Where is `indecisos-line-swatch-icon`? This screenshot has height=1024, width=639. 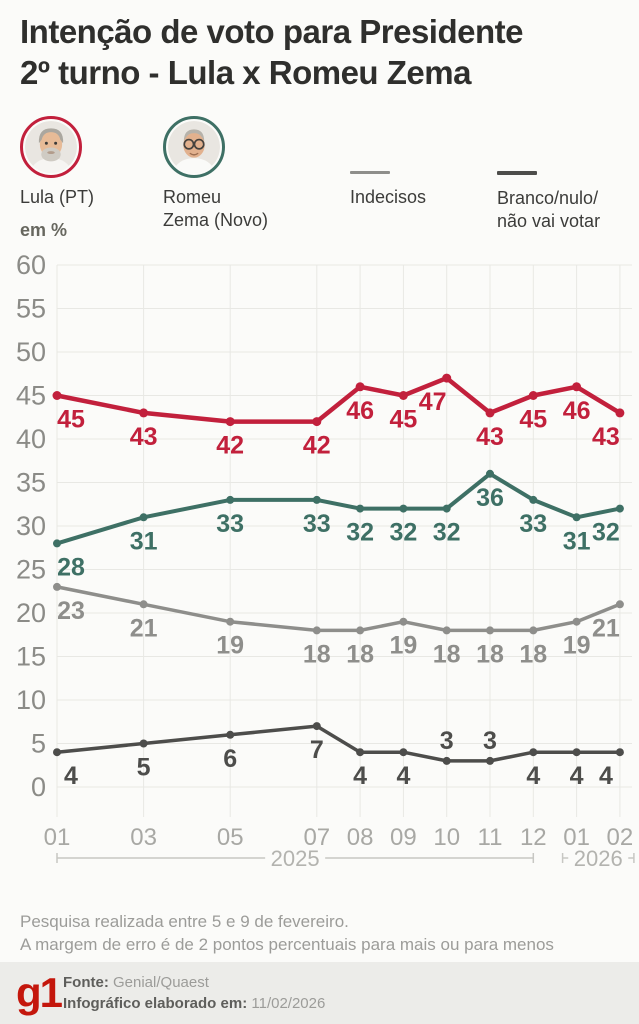
indecisos-line-swatch-icon is located at coordinates (370, 172).